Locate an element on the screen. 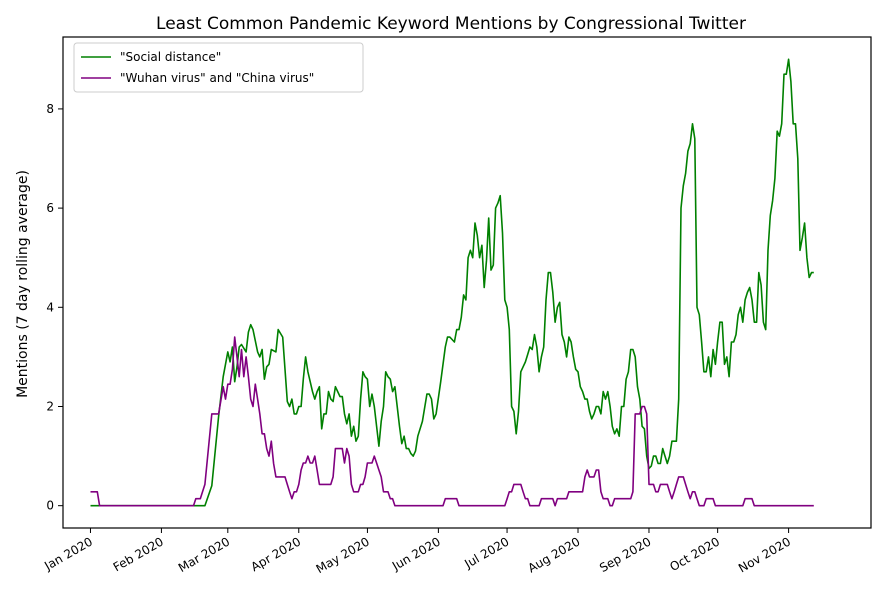  y-tick-label: 8 is located at coordinates (50, 109).